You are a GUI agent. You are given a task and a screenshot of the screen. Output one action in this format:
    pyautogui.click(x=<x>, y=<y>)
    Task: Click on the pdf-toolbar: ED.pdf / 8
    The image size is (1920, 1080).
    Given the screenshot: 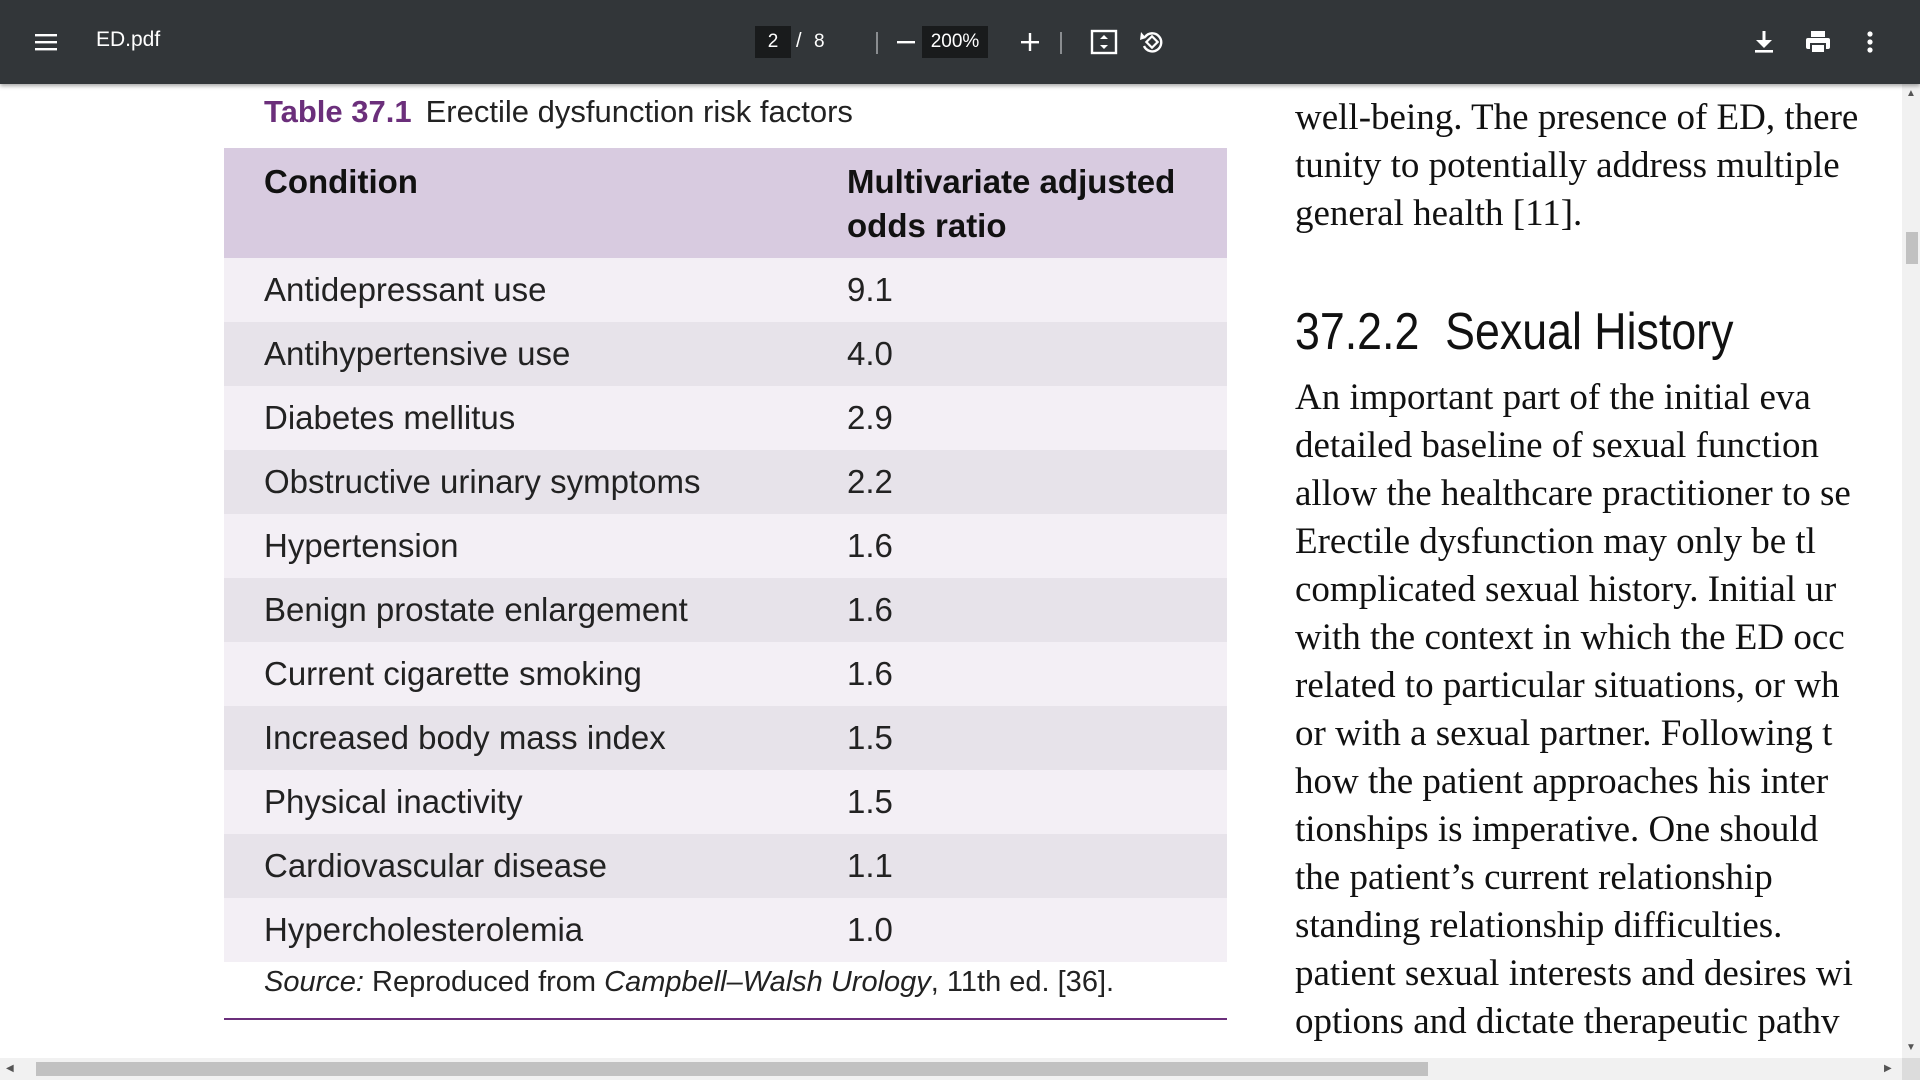 What is the action you would take?
    pyautogui.click(x=960, y=42)
    